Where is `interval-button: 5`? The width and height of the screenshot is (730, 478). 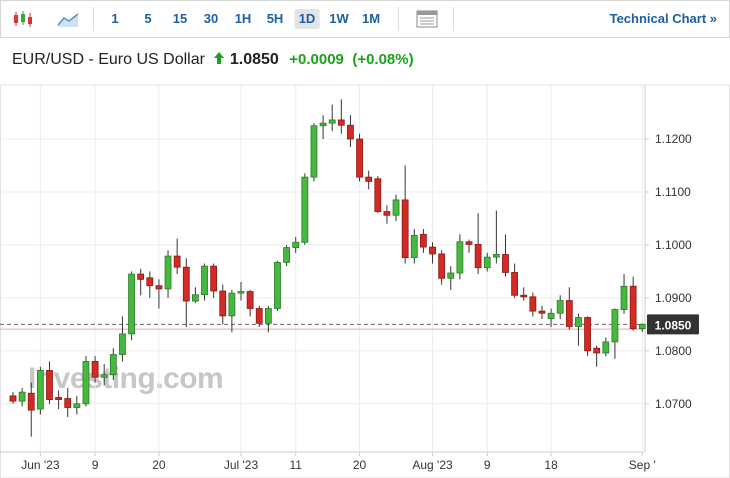 interval-button: 5 is located at coordinates (148, 18).